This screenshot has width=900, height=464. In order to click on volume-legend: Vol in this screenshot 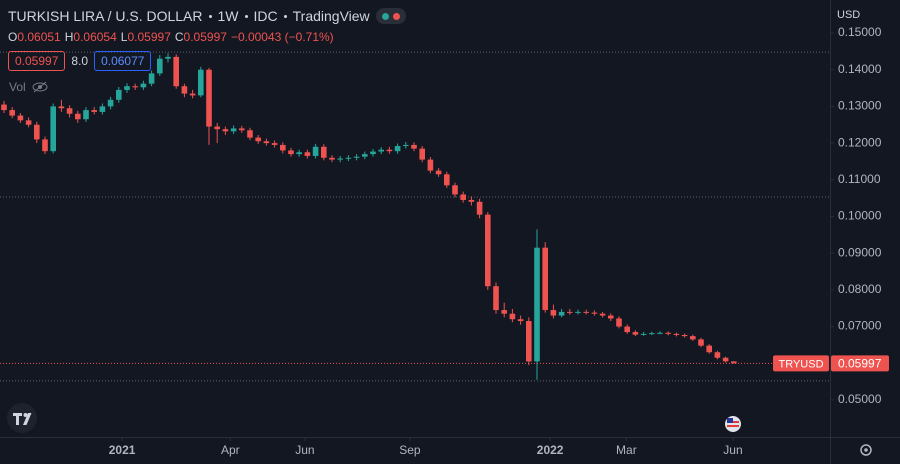, I will do `click(28, 87)`.